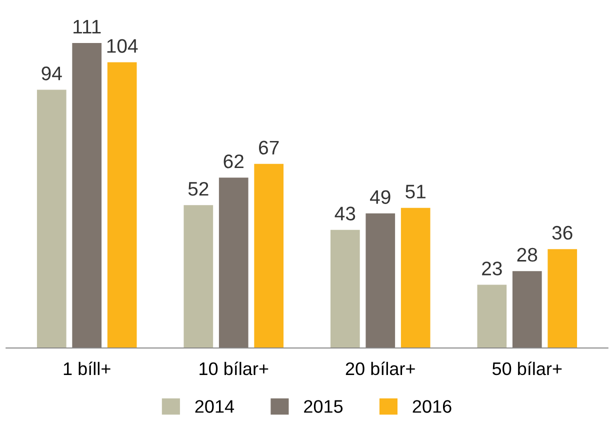 This screenshot has height=427, width=614. What do you see at coordinates (527, 255) in the screenshot?
I see `data-label: 28` at bounding box center [527, 255].